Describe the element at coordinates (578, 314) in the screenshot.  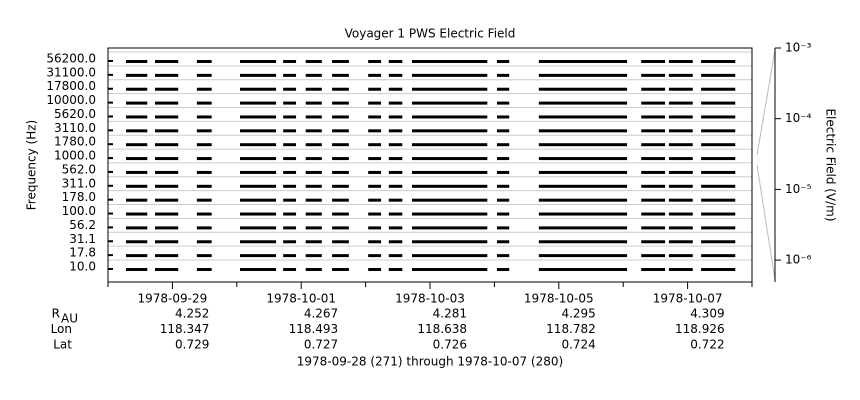
I see `ephemeris-value: 4.295` at that location.